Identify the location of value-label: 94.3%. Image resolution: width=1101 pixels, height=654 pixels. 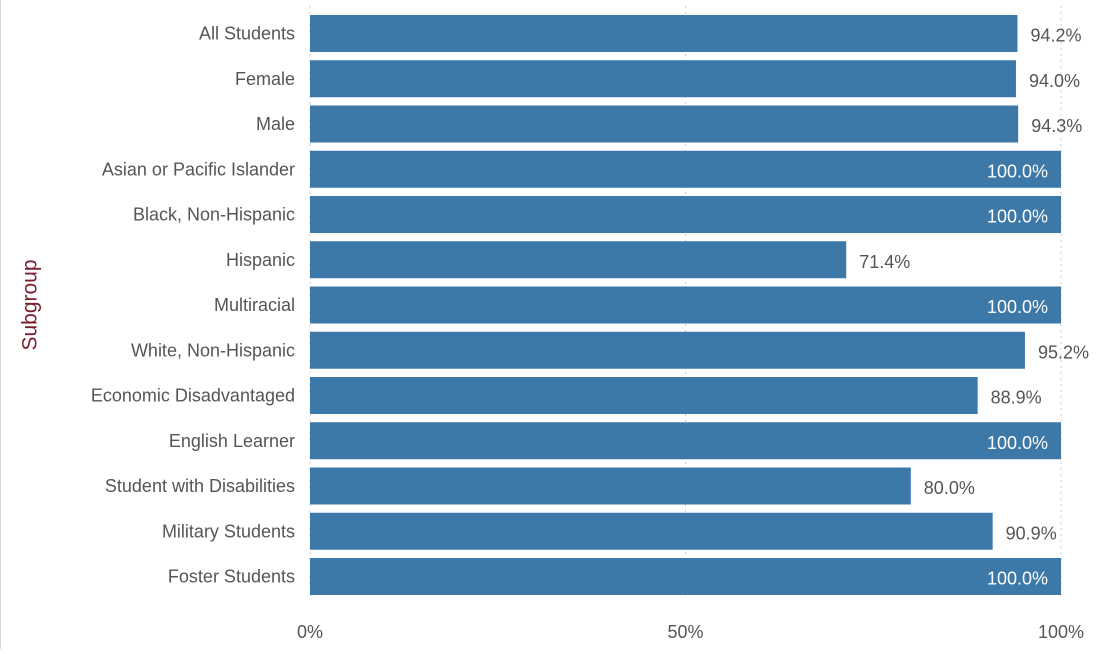
(1056, 126).